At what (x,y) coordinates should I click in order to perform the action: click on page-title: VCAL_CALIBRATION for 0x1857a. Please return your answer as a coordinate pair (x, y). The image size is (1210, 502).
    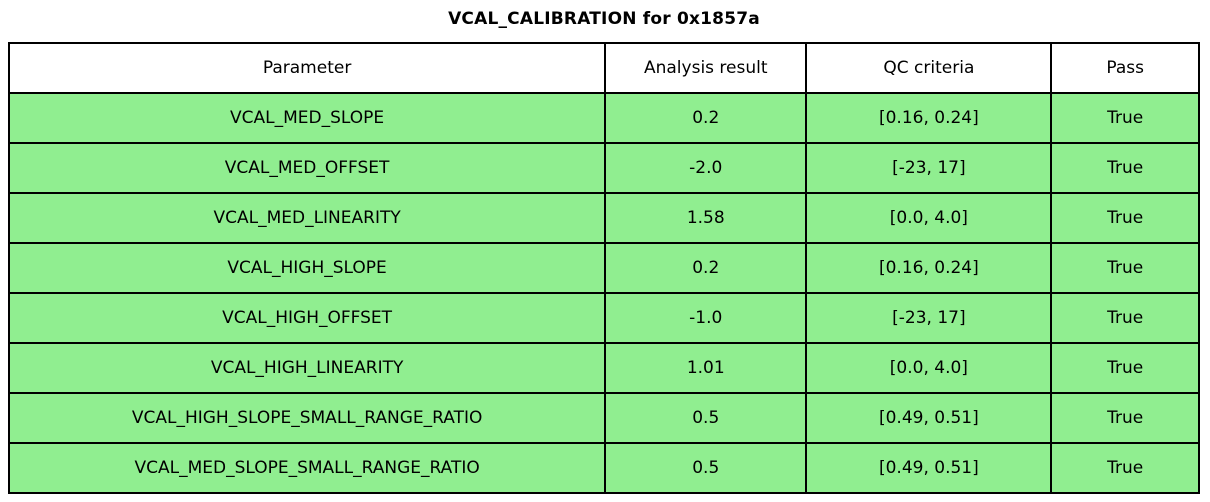
    Looking at the image, I should click on (604, 19).